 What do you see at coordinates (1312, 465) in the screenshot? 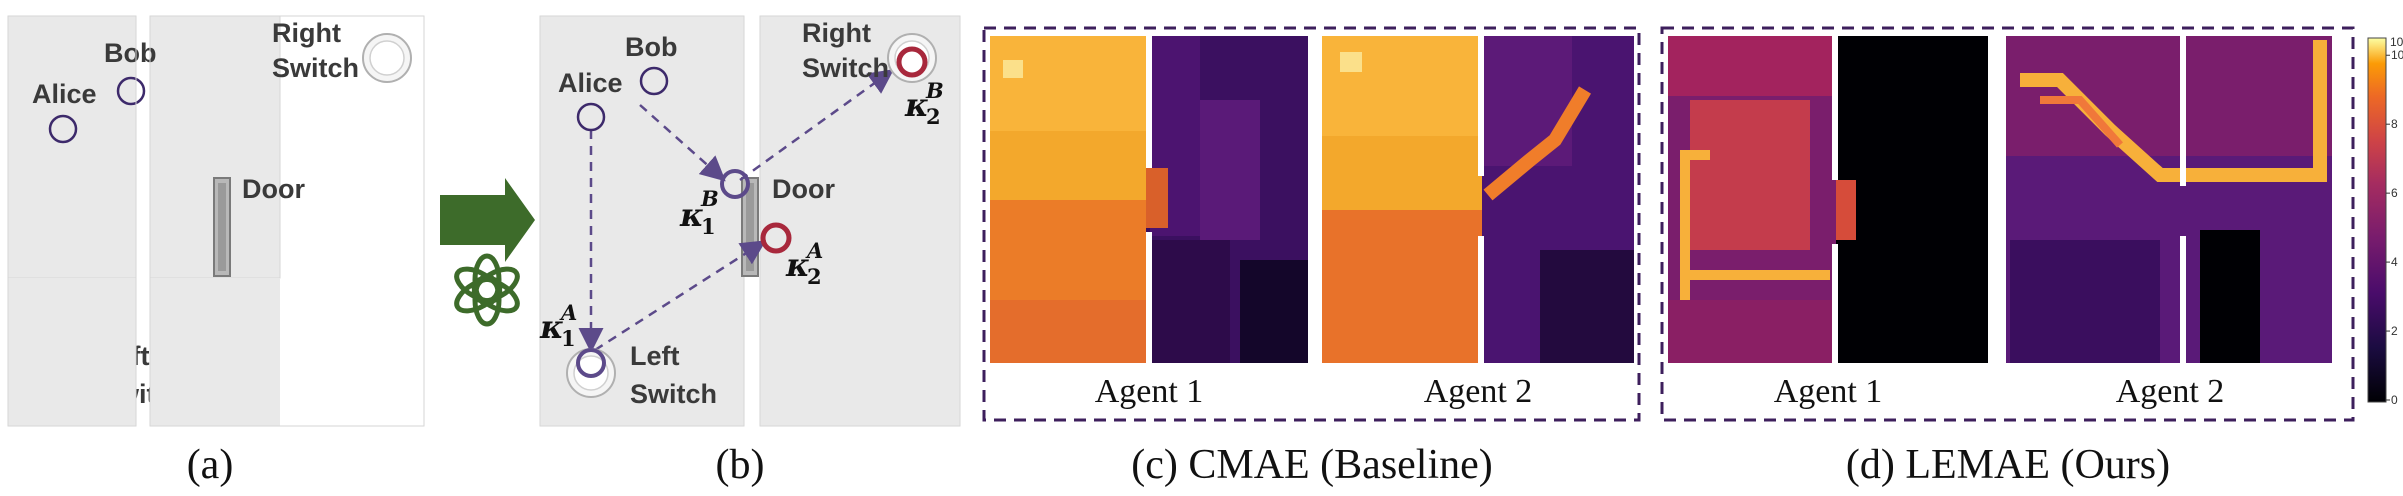
I see `caption-c: (c) CMAE (Baseline)` at bounding box center [1312, 465].